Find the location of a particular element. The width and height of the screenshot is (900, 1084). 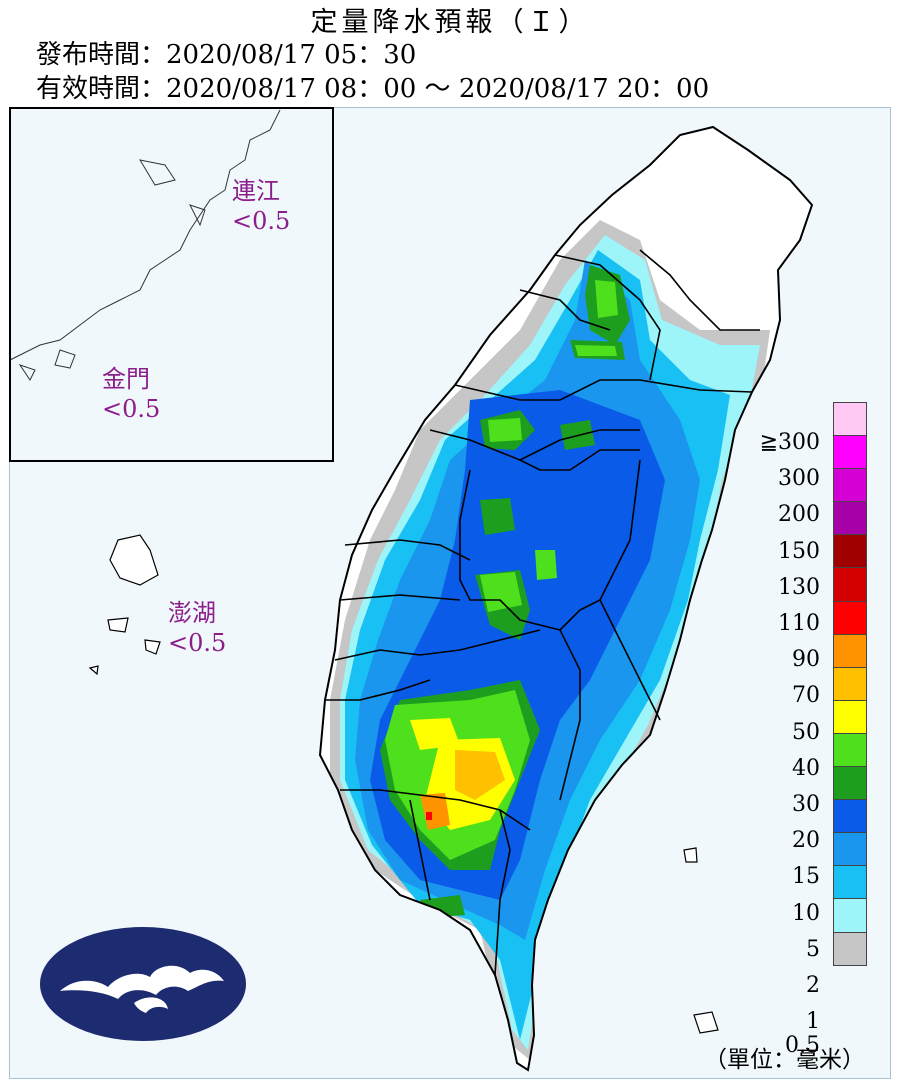

legend-tick-label: 200 is located at coordinates (799, 515).